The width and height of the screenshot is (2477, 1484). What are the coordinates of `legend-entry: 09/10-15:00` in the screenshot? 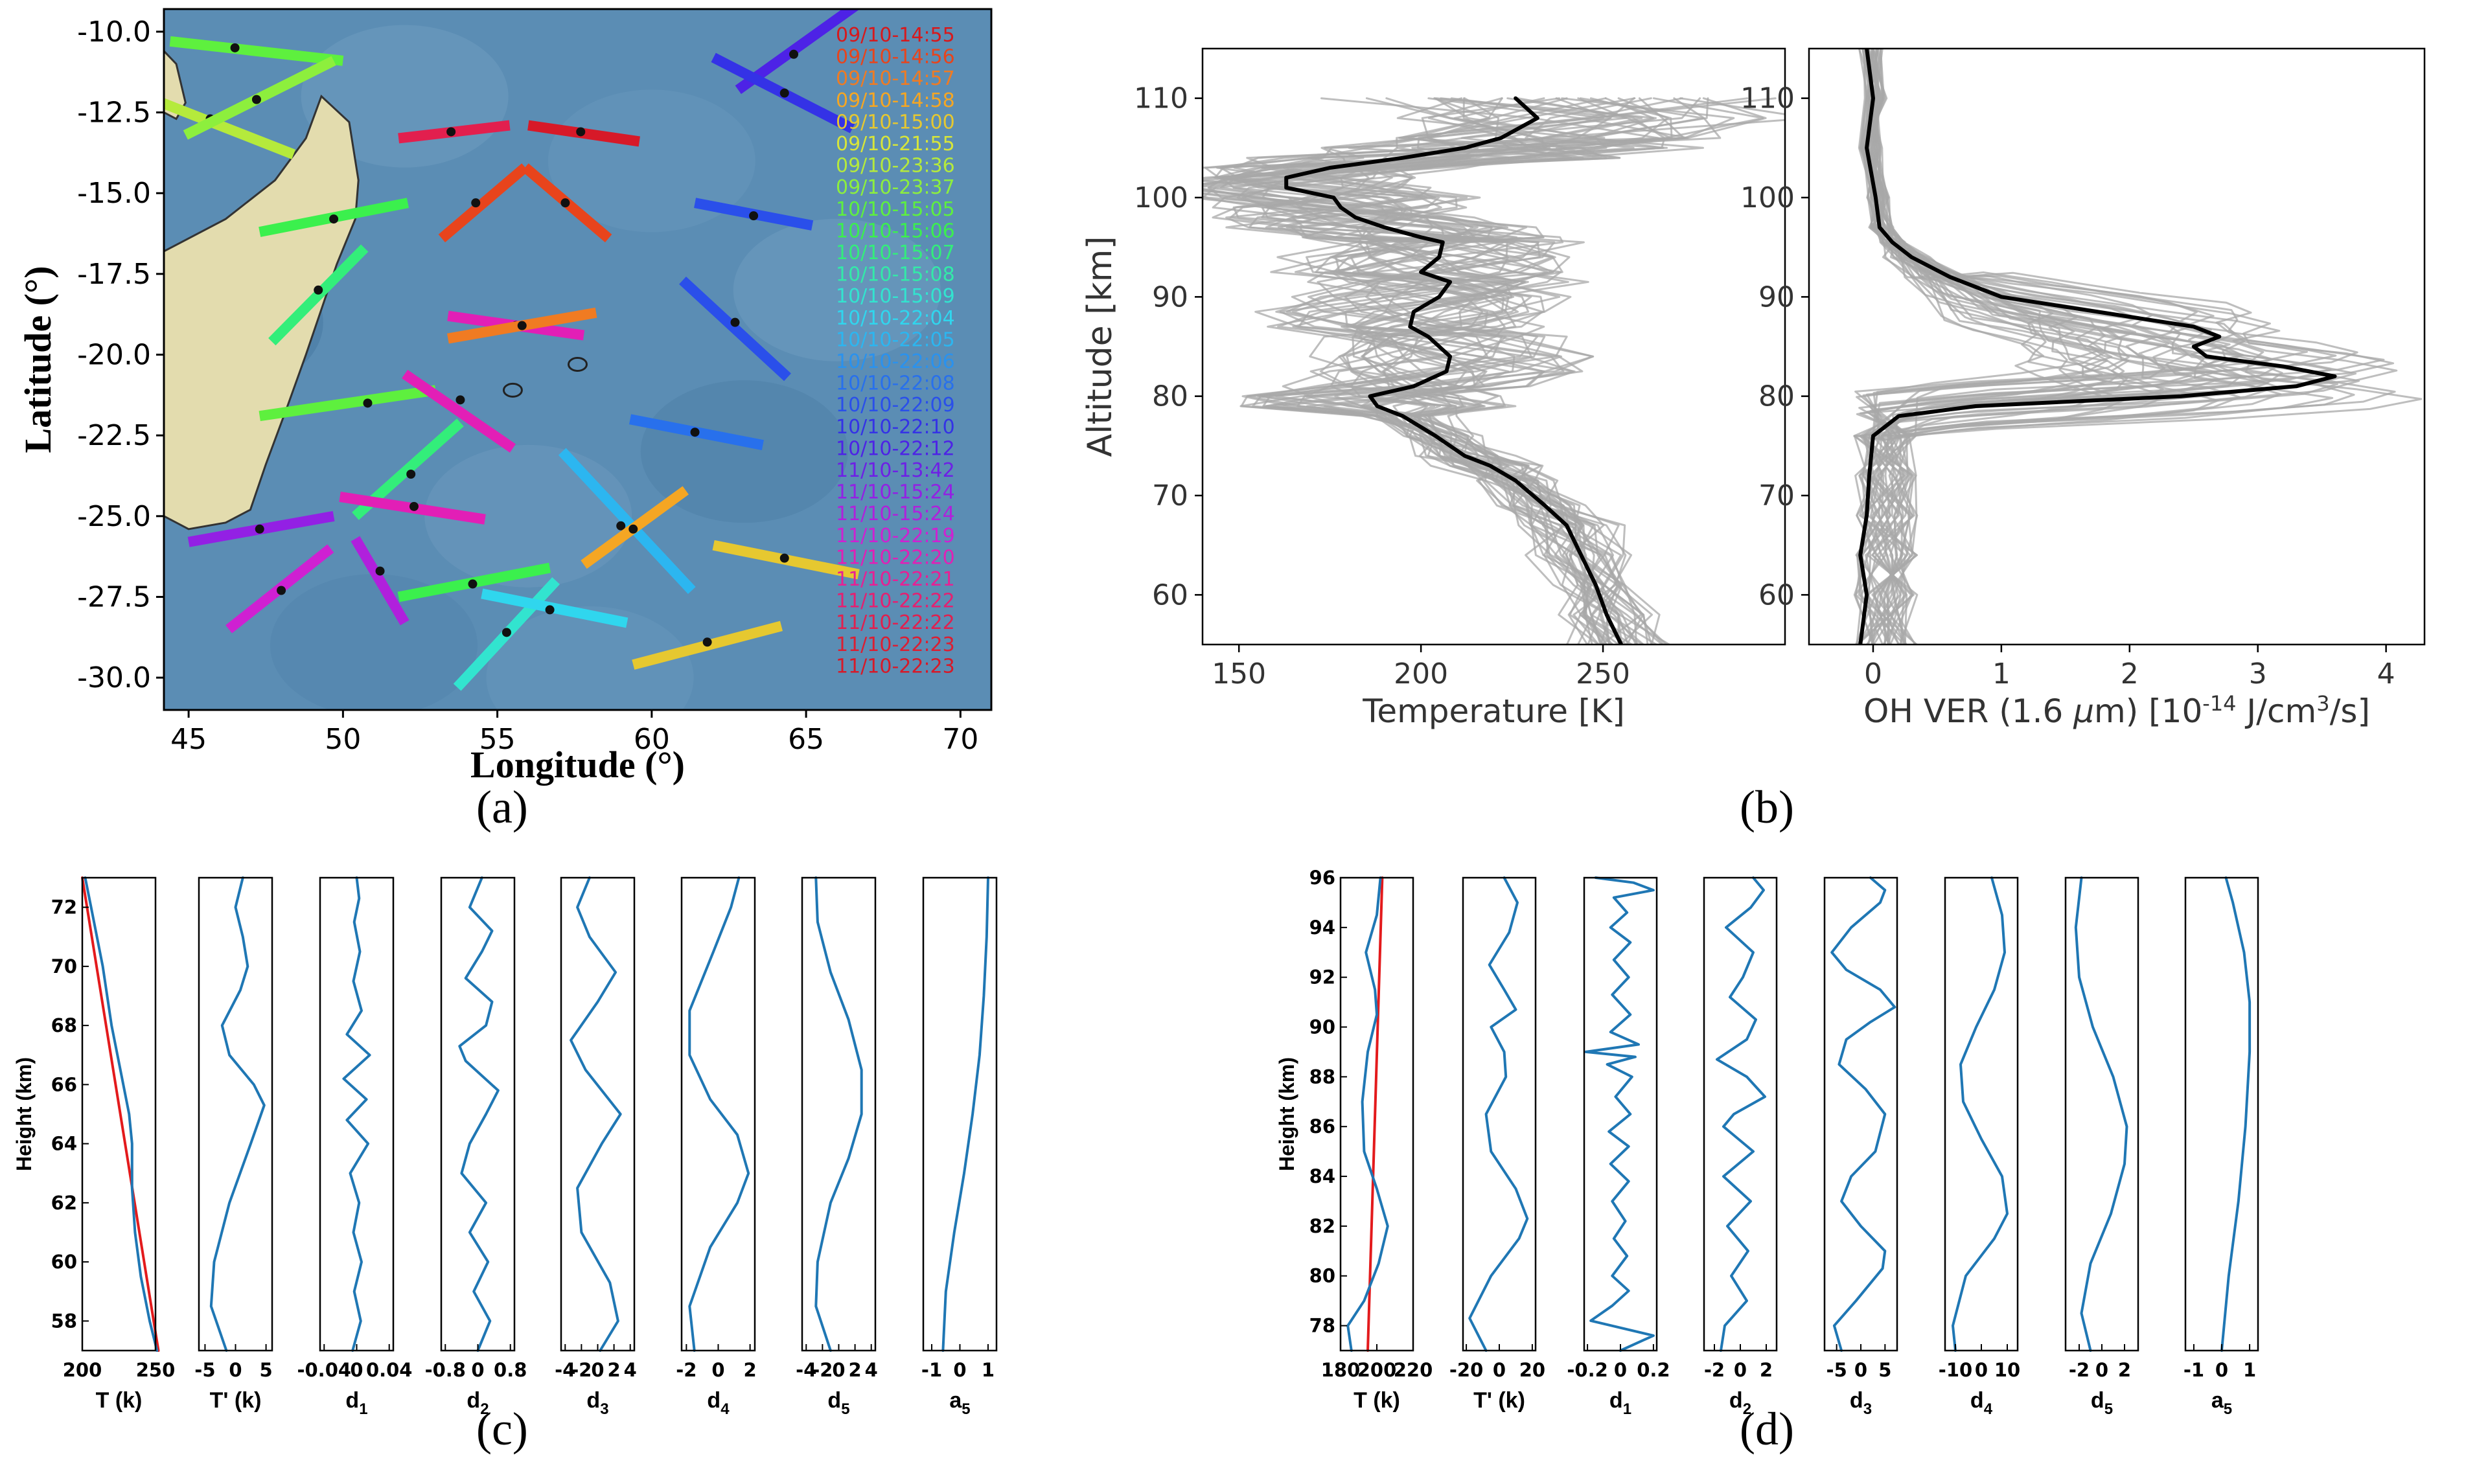 It's located at (895, 122).